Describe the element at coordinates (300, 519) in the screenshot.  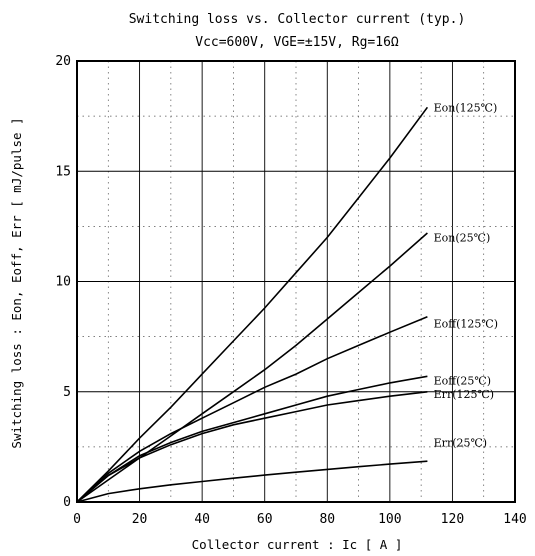
I see `x-tick-labels: 0 20 40 60 80 100 120 140` at that location.